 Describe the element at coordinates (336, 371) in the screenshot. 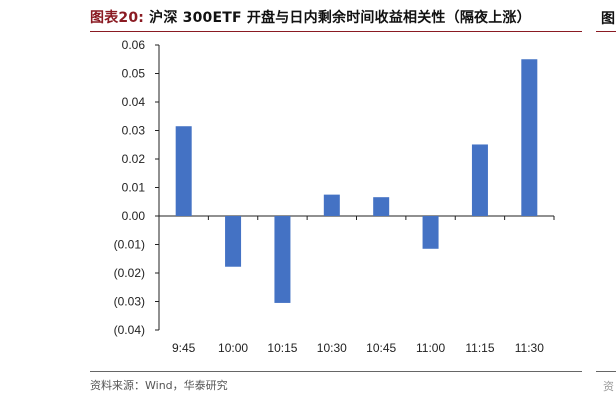

I see `footer-divider` at that location.